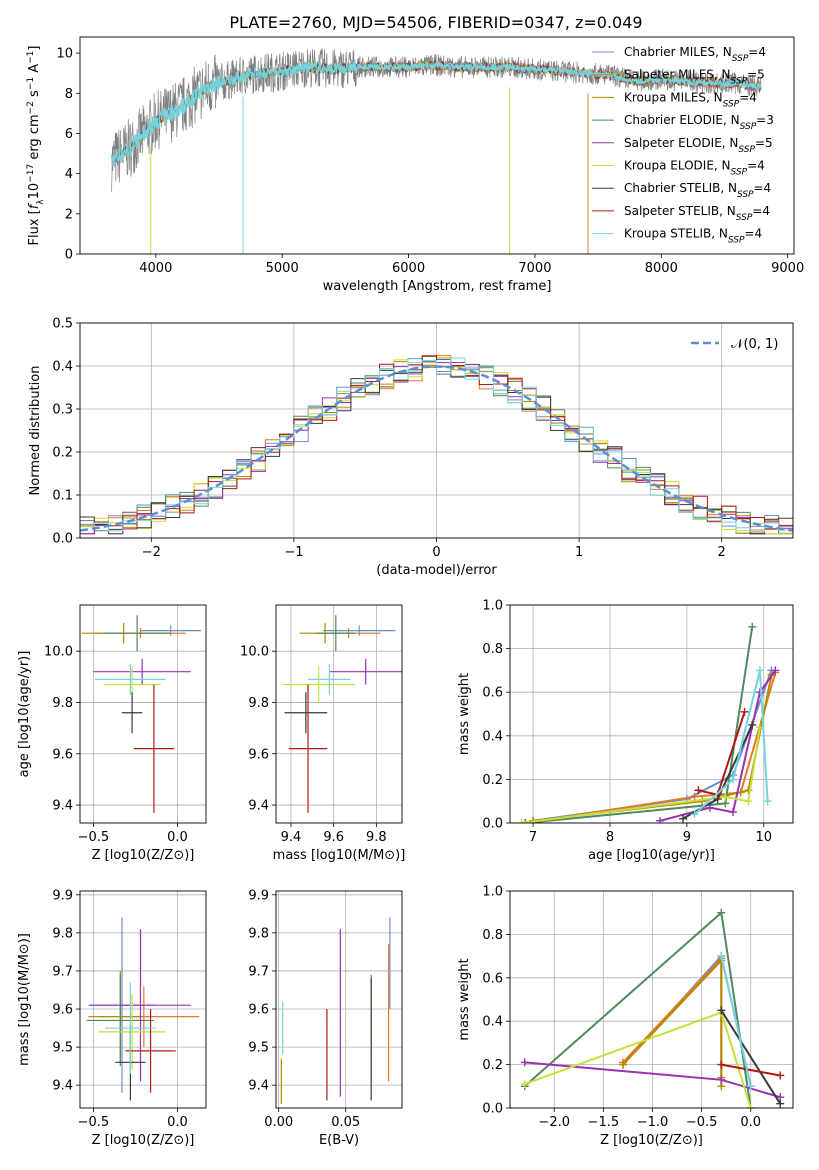 Image resolution: width=819 pixels, height=1170 pixels. Describe the element at coordinates (764, 837) in the screenshot. I see `x-tick-label: 10` at that location.